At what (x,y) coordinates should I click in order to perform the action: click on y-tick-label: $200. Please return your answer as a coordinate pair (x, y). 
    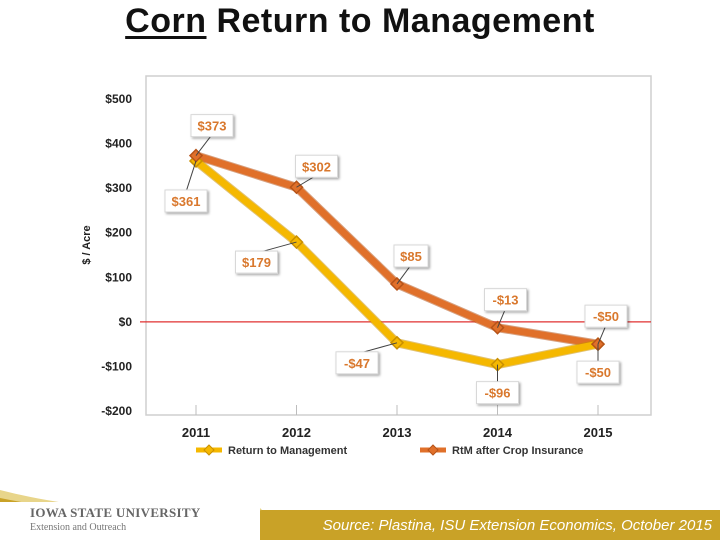
    Looking at the image, I should click on (118, 233).